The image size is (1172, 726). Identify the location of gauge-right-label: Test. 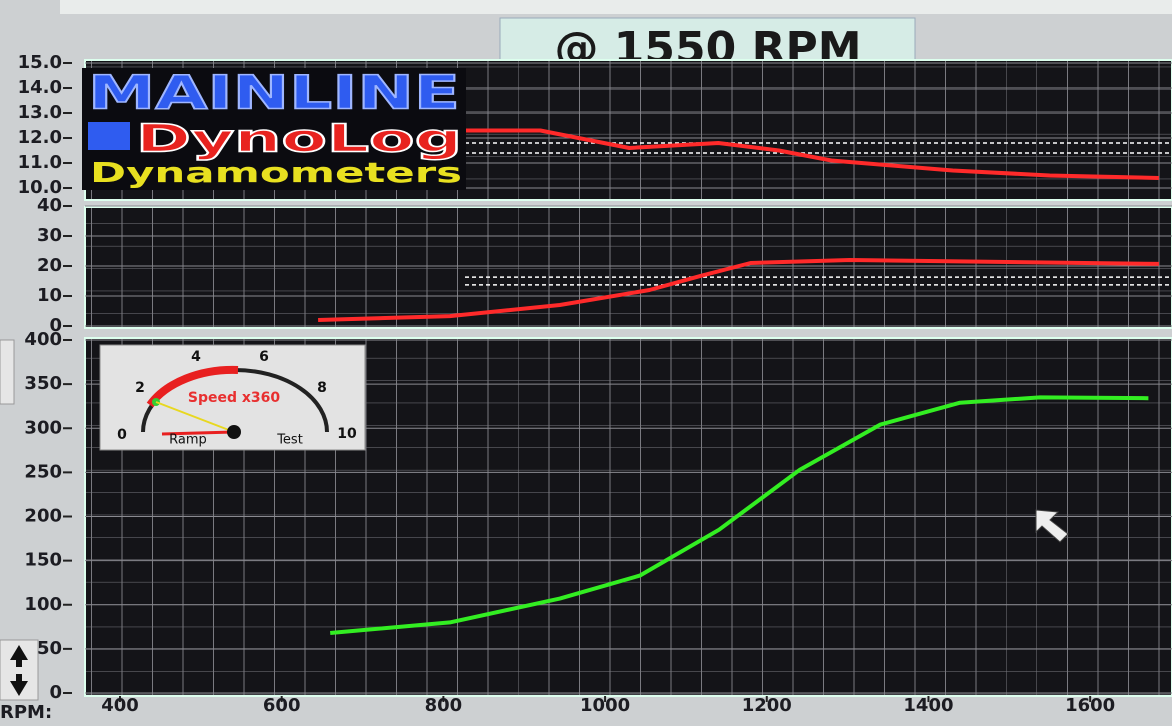
(289, 440).